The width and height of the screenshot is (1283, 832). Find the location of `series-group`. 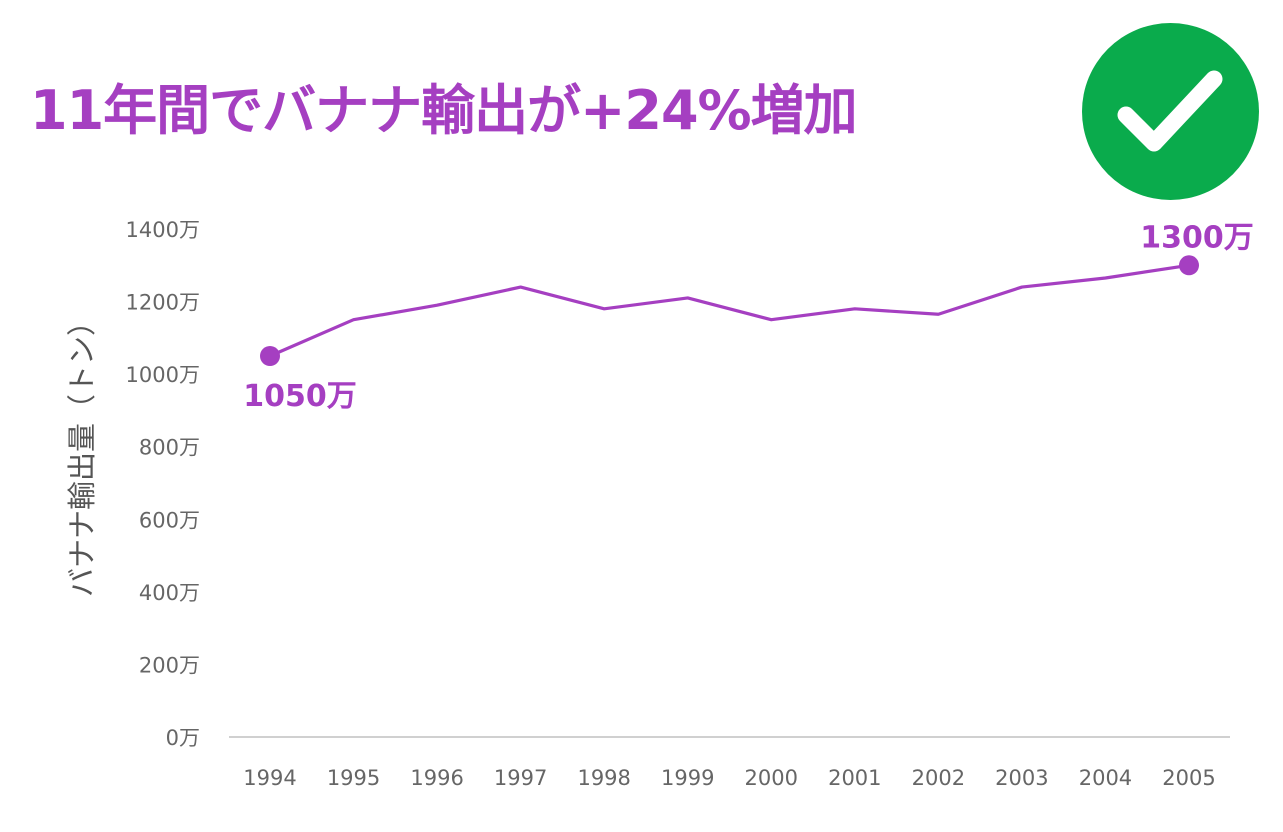

series-group is located at coordinates (729, 310).